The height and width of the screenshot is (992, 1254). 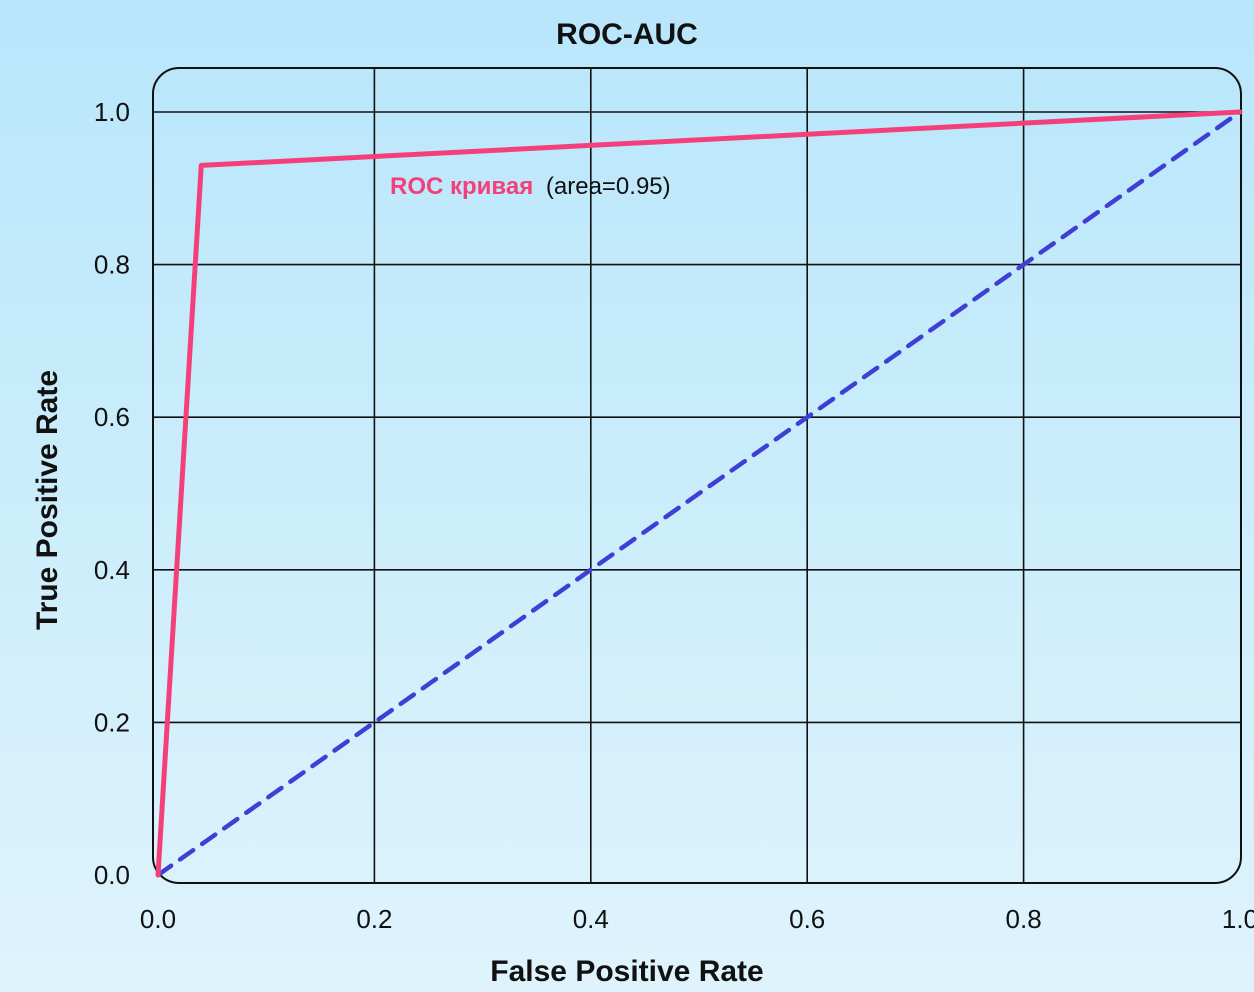 What do you see at coordinates (807, 919) in the screenshot?
I see `x-tick-label: 0.6` at bounding box center [807, 919].